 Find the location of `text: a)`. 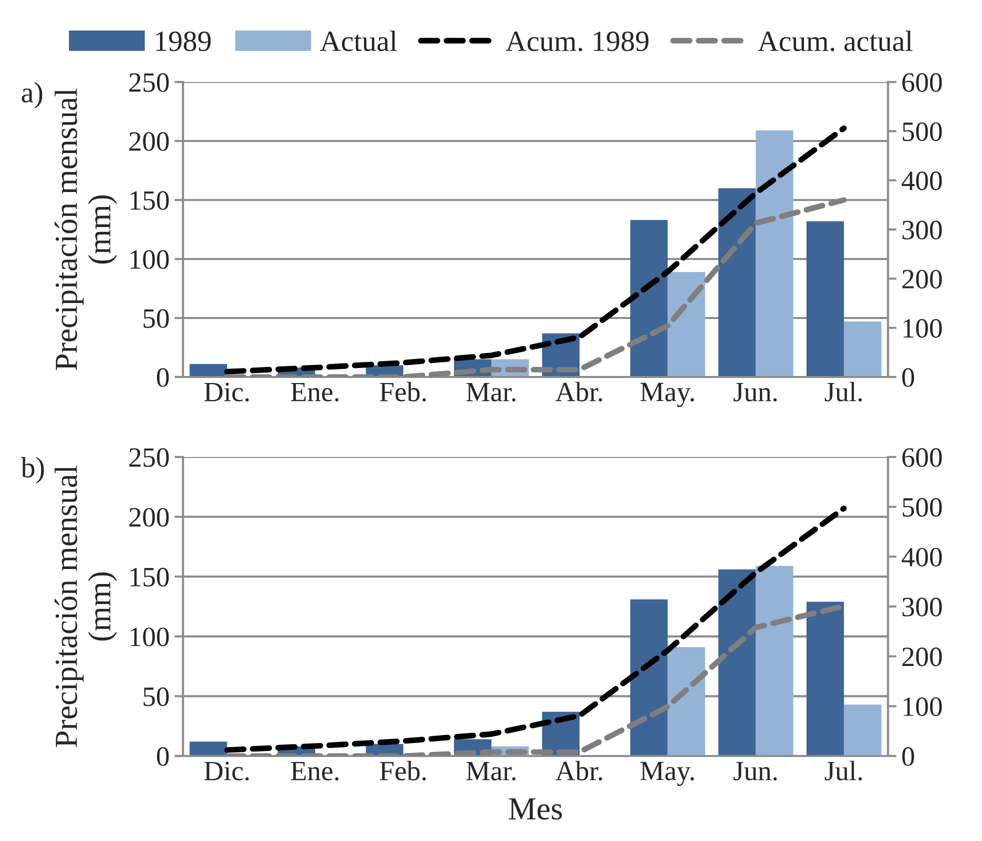

text: a) is located at coordinates (32, 95).